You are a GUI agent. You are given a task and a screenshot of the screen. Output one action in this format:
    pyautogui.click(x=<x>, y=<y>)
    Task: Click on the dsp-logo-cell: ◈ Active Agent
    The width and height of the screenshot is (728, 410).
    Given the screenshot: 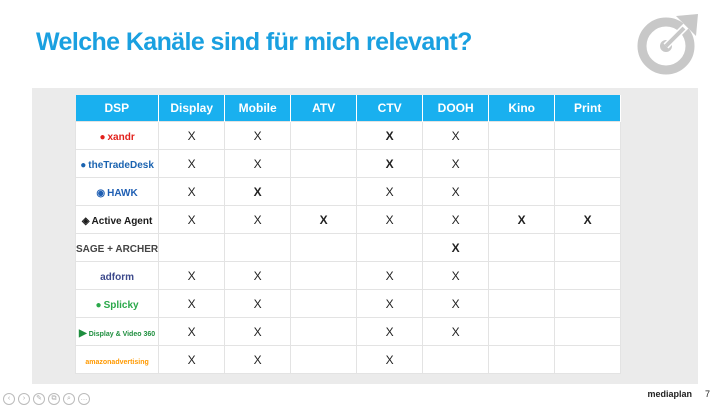 What is the action you would take?
    pyautogui.click(x=117, y=219)
    